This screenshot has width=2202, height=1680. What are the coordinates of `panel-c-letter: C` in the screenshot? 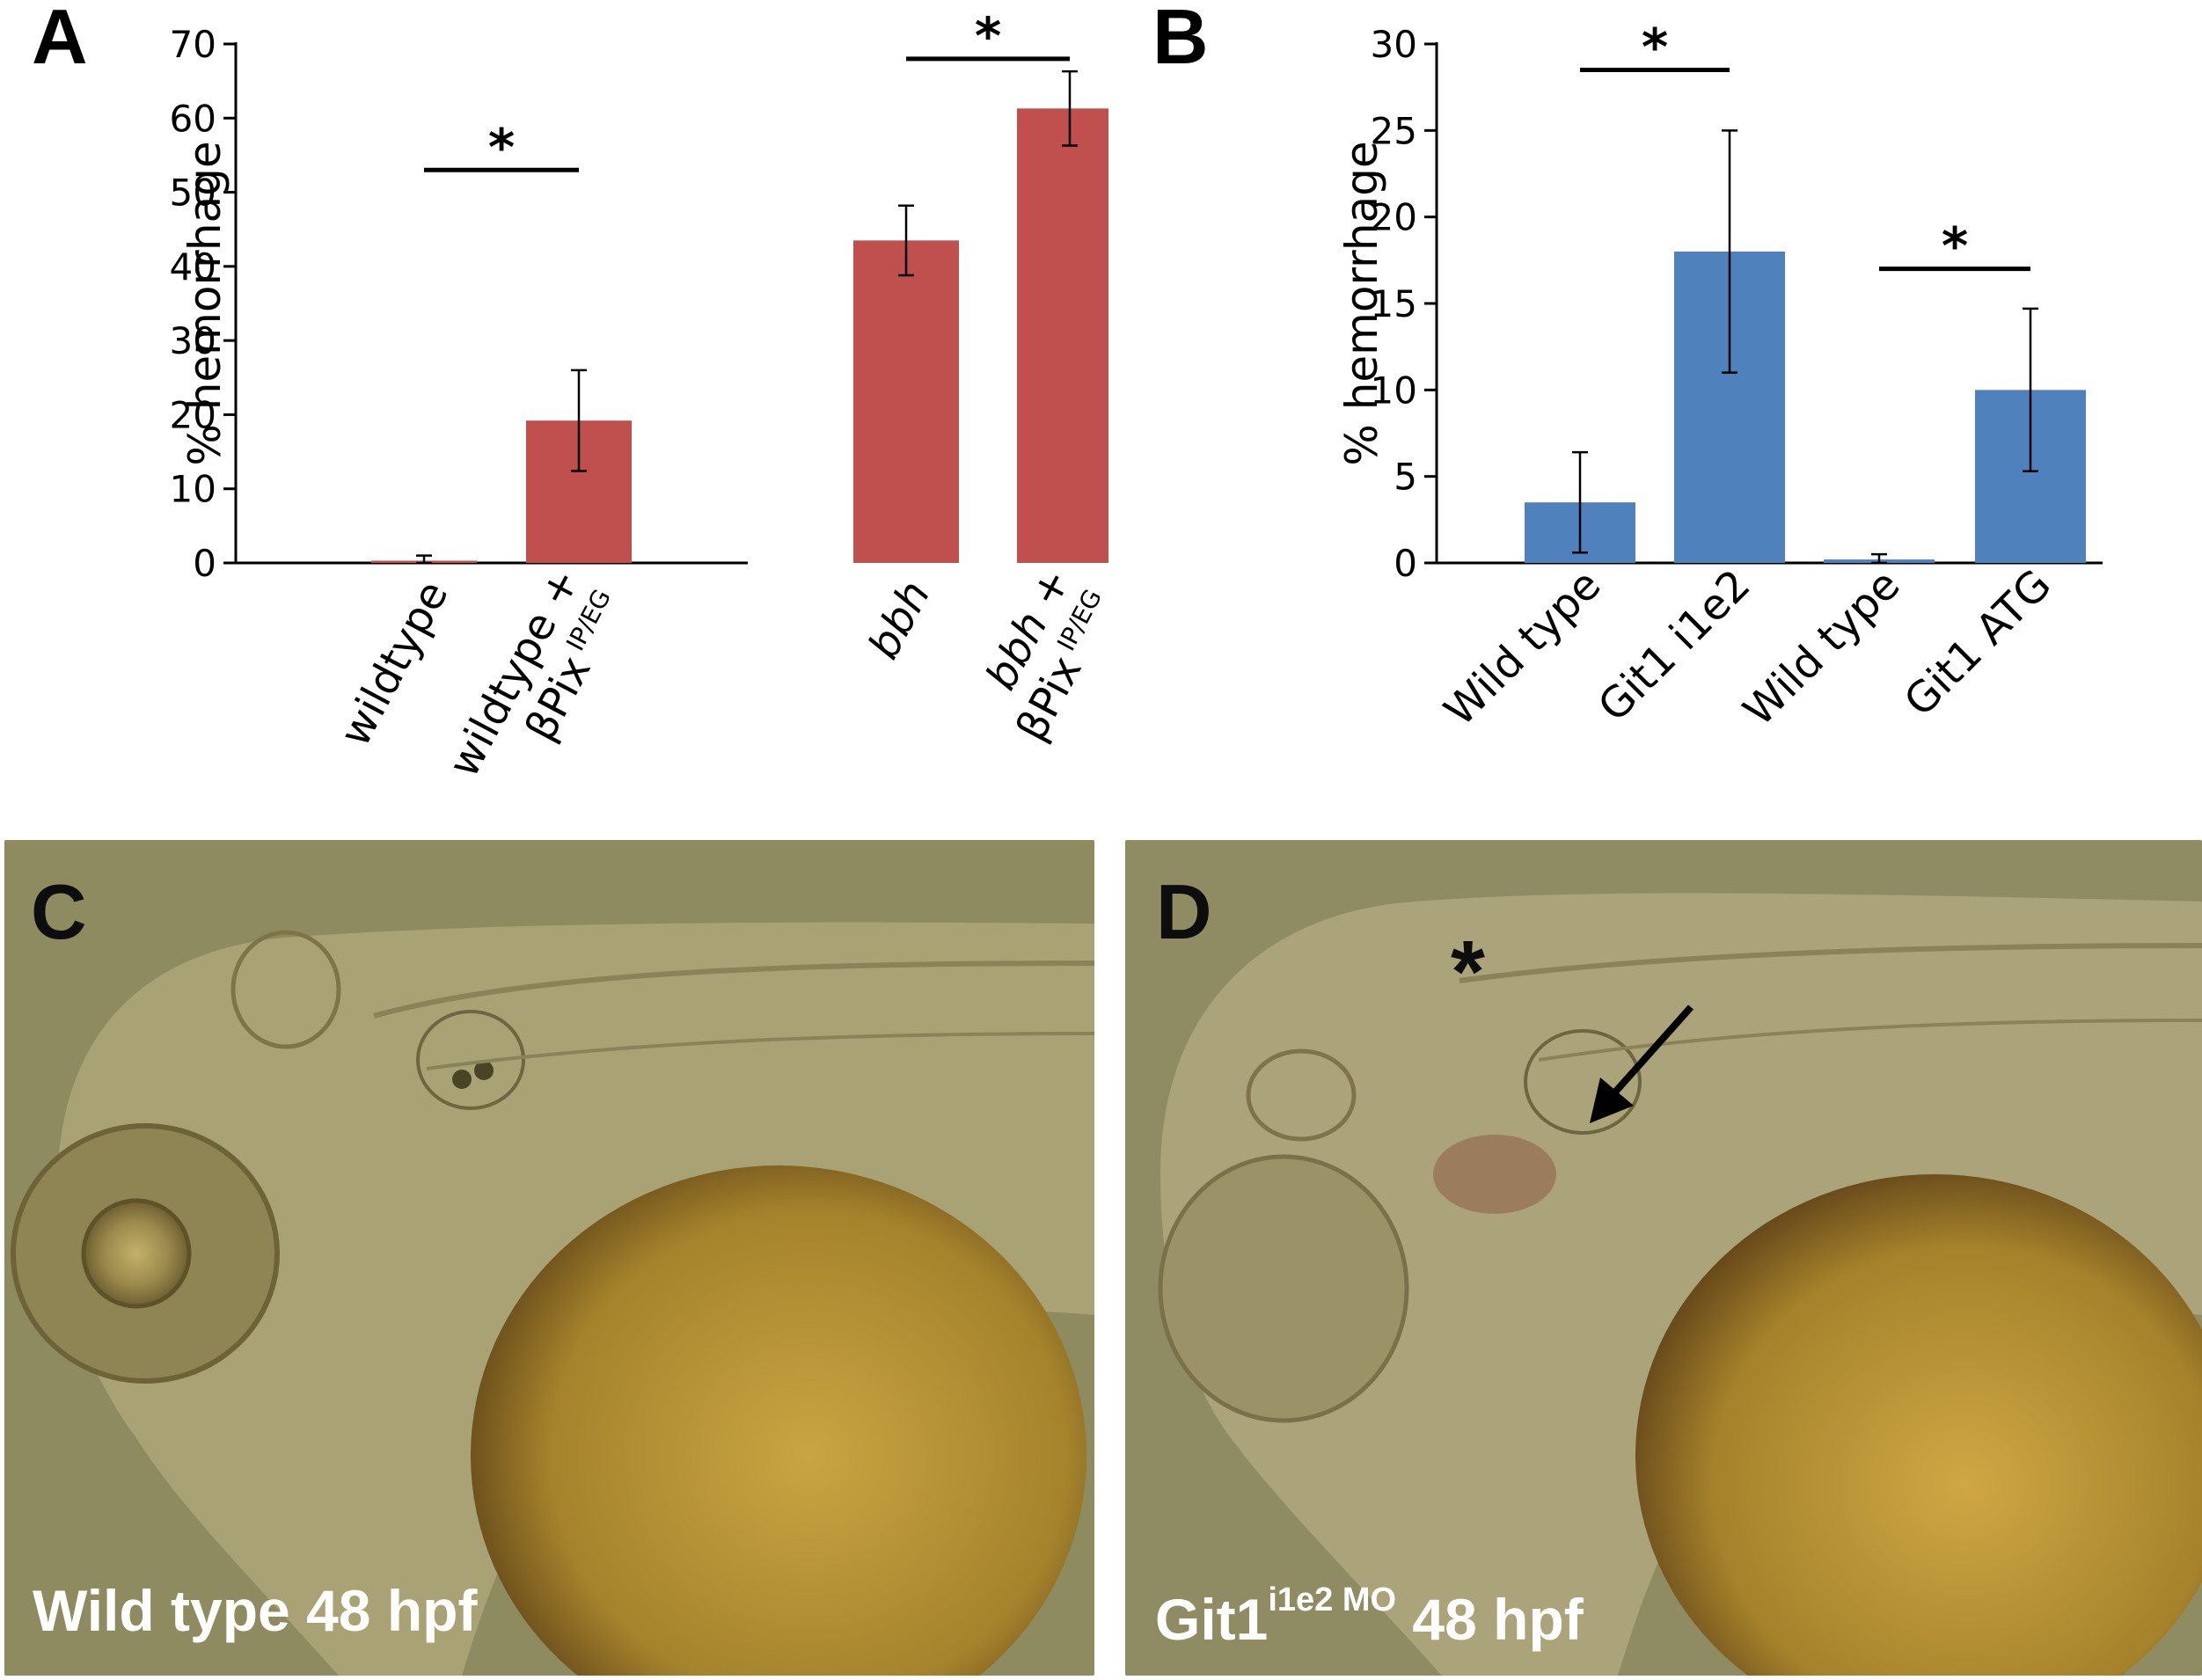 It's located at (59, 911).